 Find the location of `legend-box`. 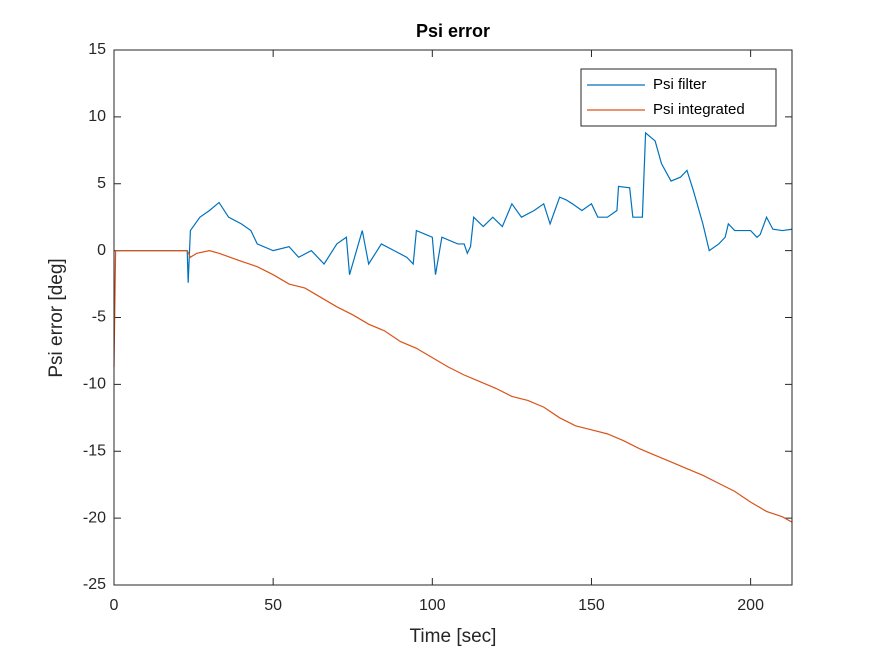

legend-box is located at coordinates (678, 97).